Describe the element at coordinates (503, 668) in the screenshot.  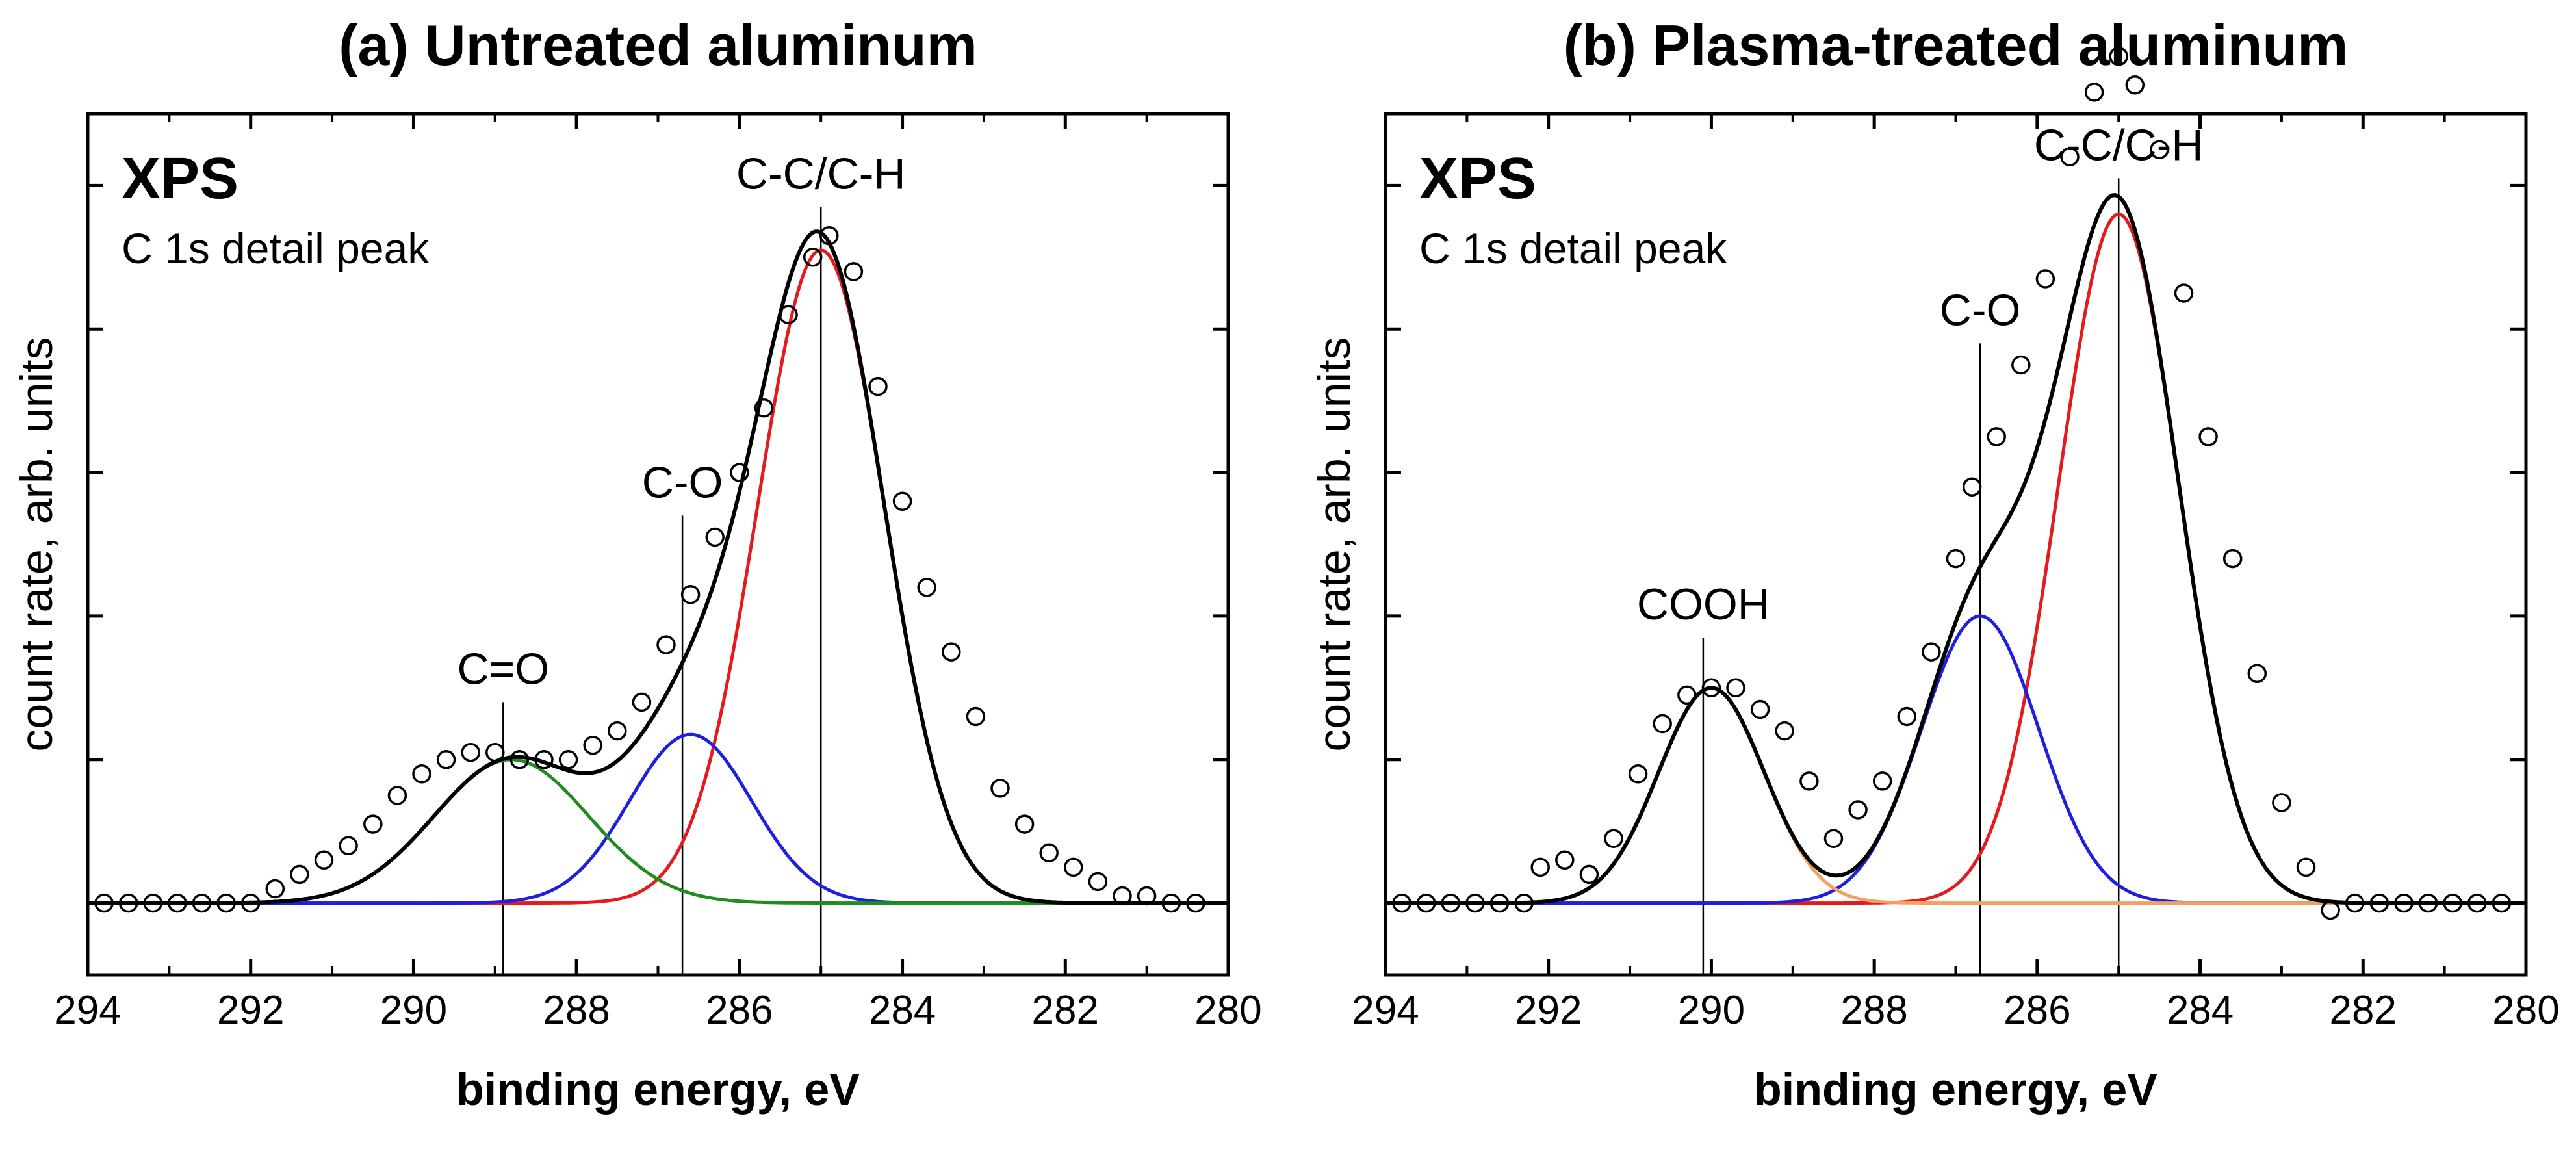
I see `peak-label: C=O` at that location.